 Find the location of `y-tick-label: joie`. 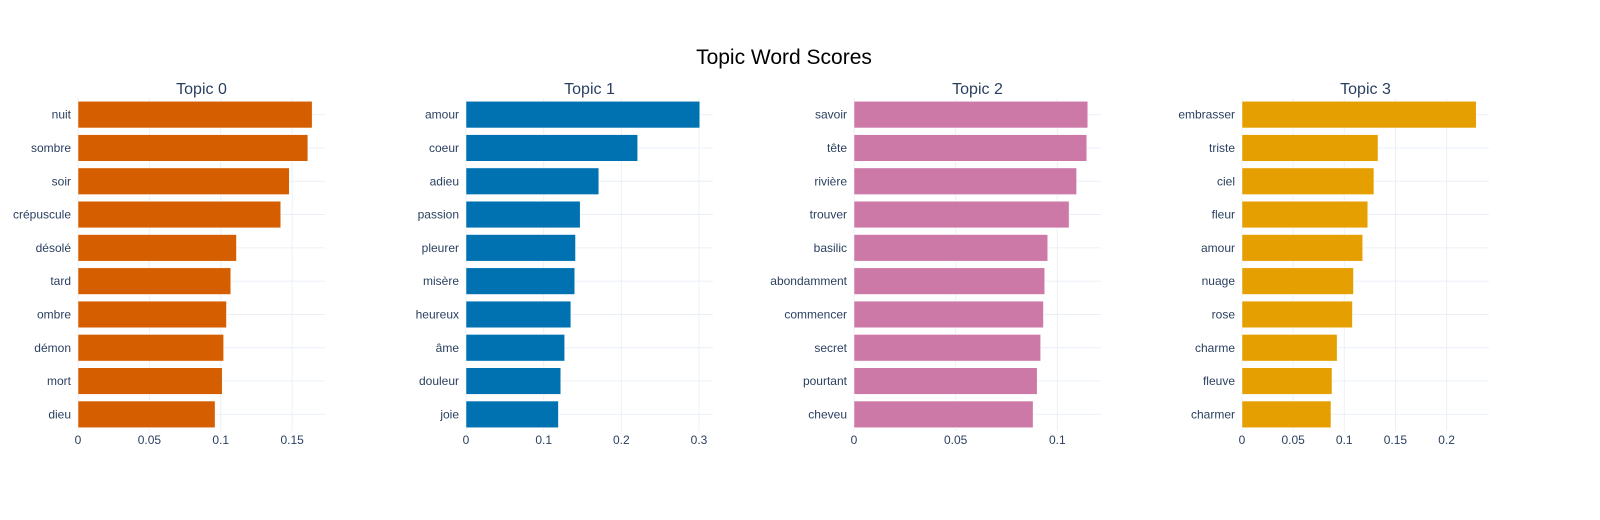

y-tick-label: joie is located at coordinates (449, 414).